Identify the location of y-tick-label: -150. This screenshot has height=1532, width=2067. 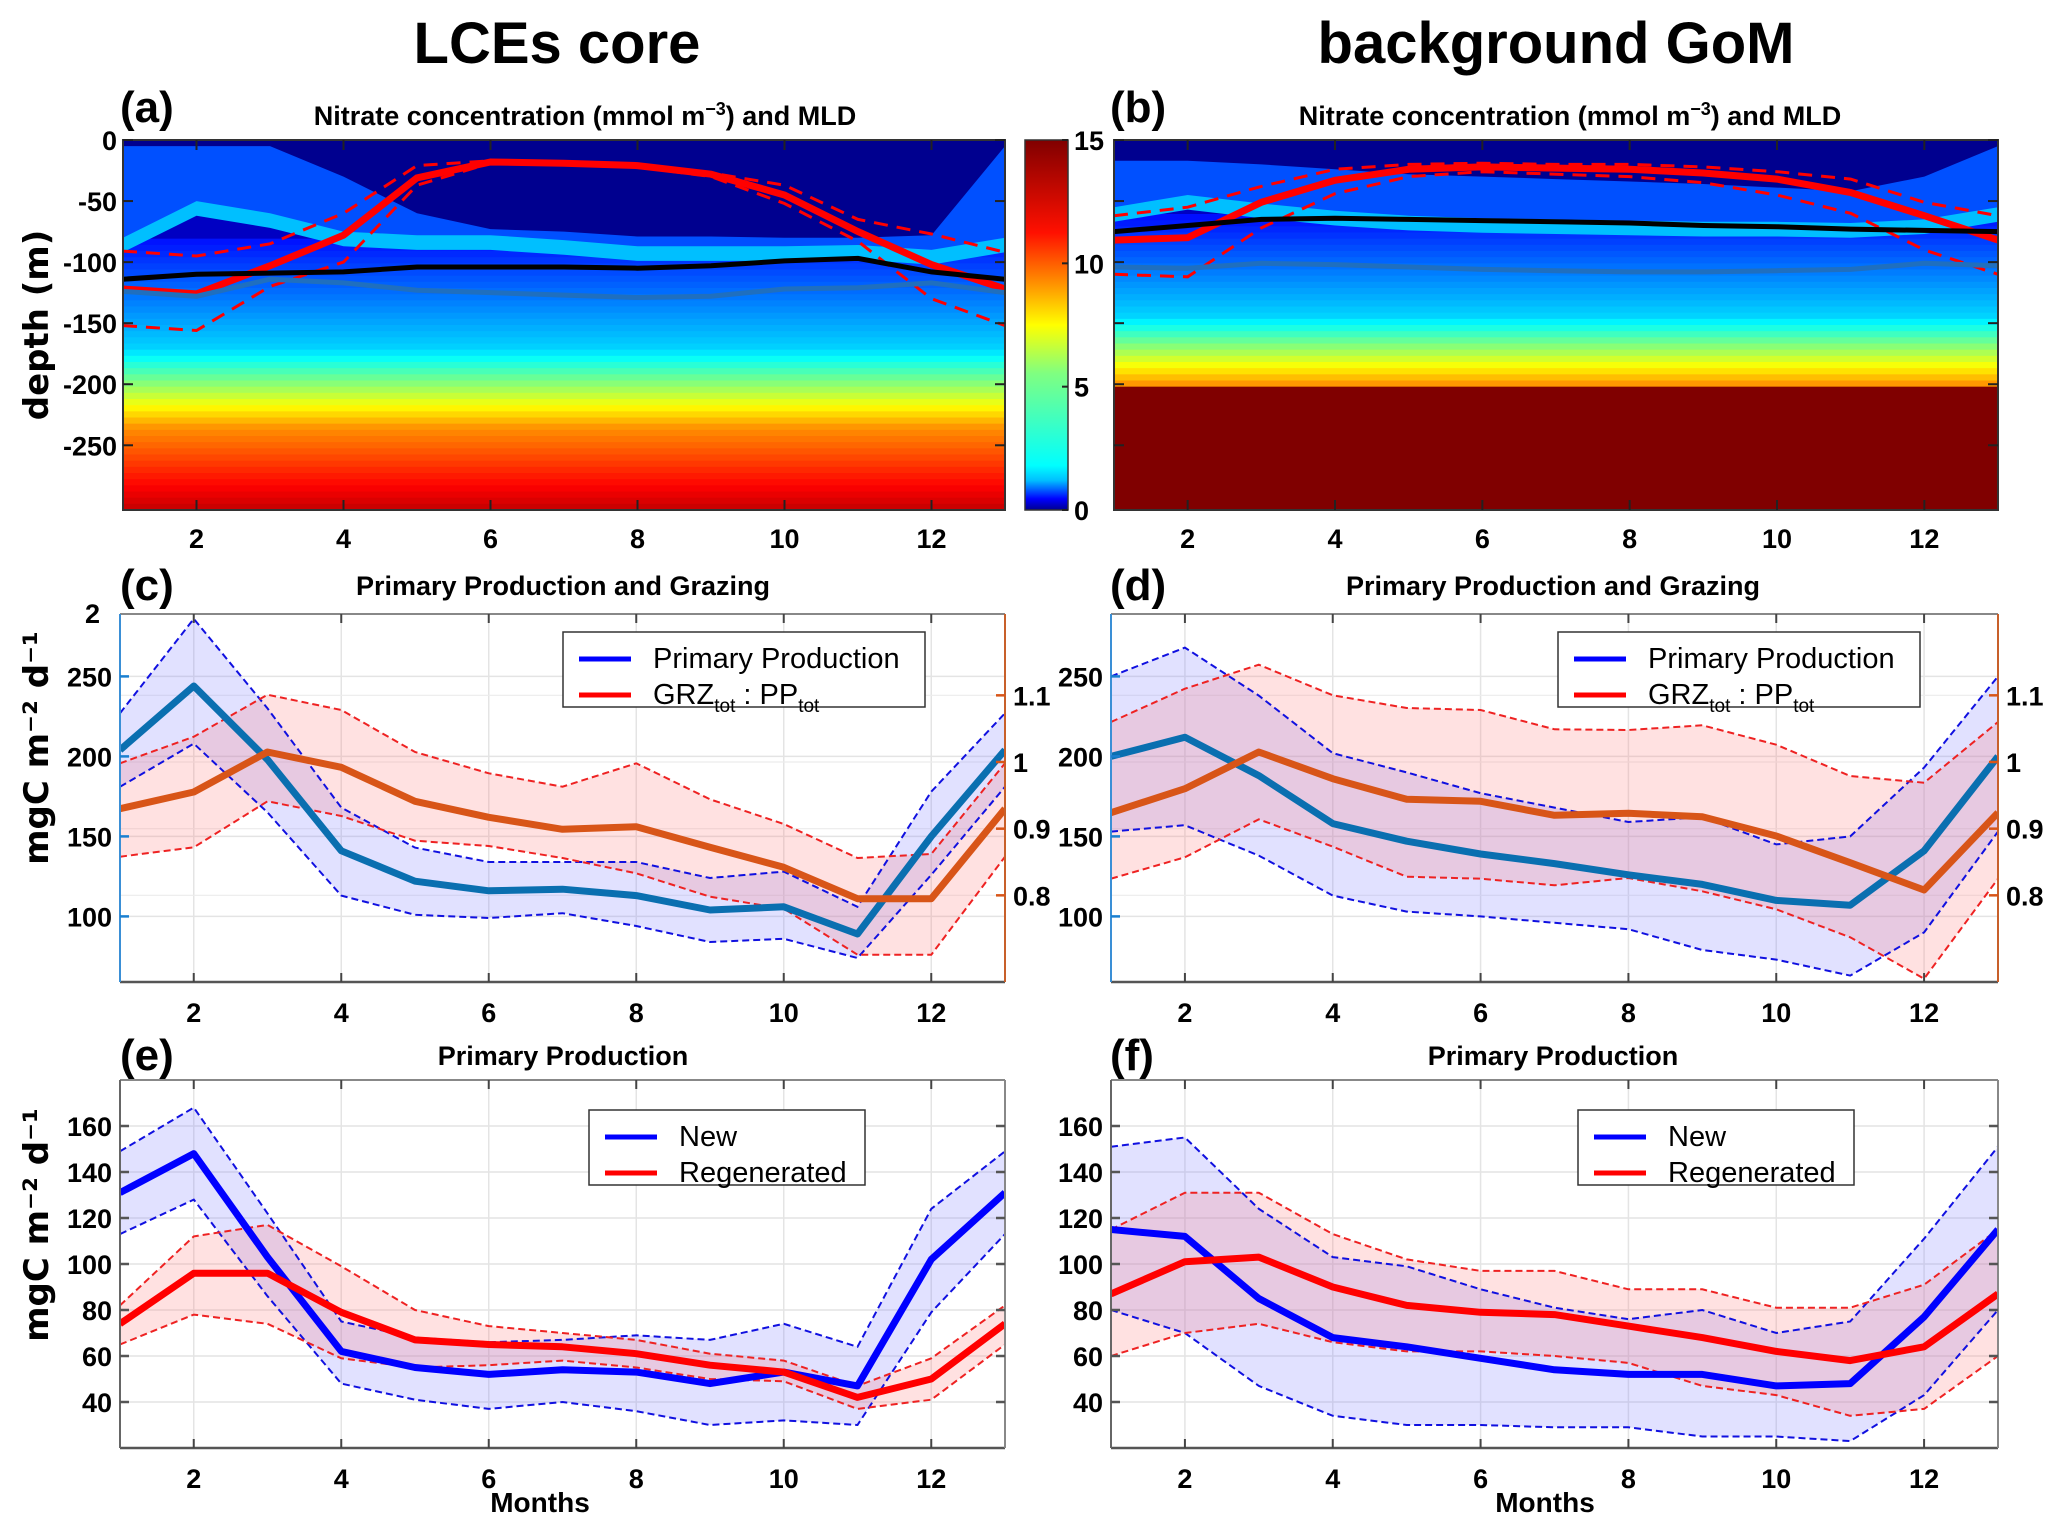
(90, 324).